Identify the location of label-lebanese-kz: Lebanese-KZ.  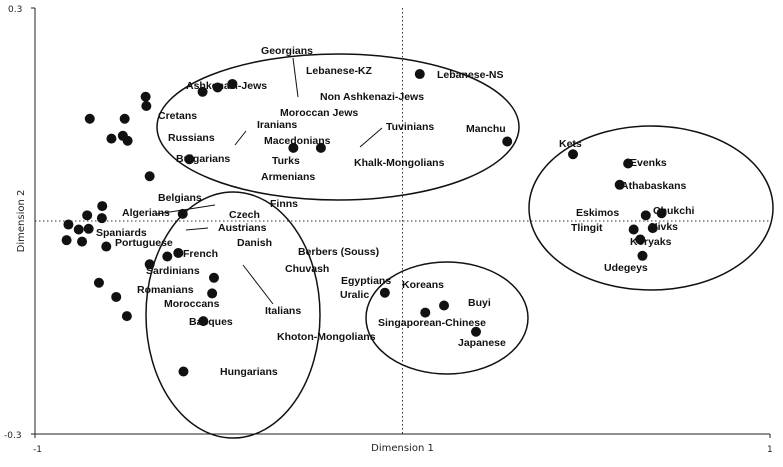
(339, 71).